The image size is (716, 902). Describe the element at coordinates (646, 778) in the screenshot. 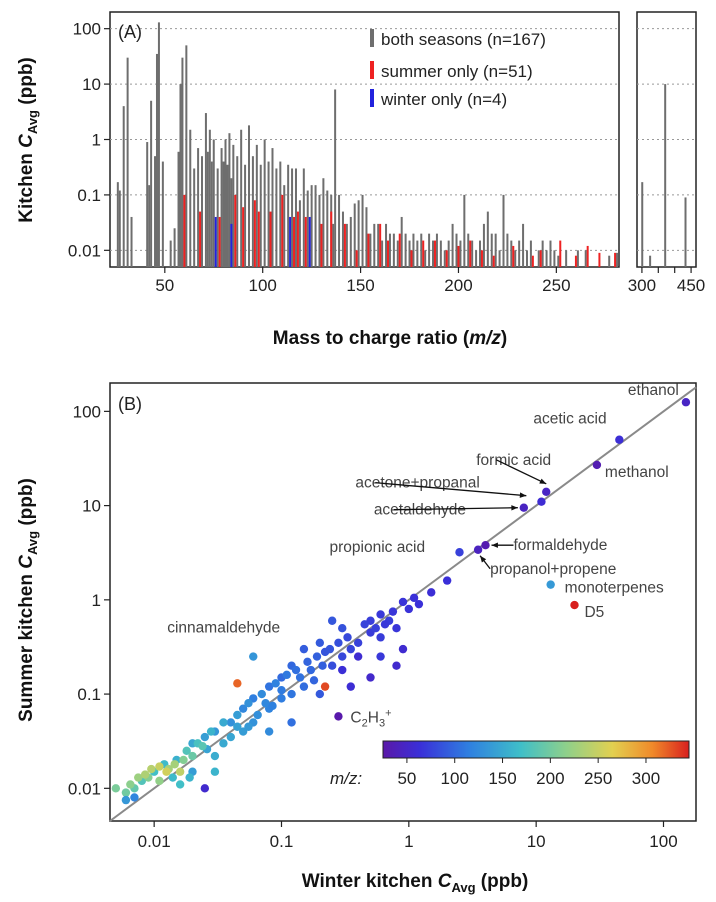

I see `colorbar-tick-label: 300` at that location.